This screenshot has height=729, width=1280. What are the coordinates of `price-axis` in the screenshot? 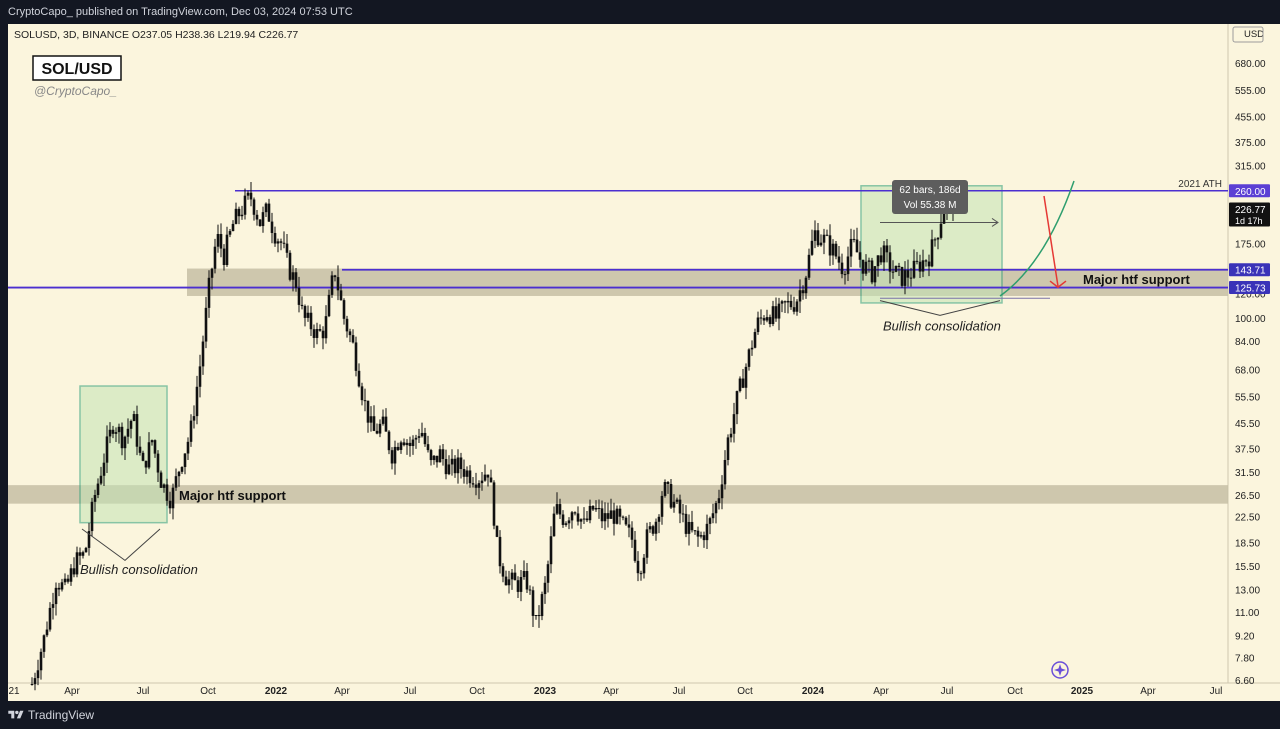 It's located at (1254, 353).